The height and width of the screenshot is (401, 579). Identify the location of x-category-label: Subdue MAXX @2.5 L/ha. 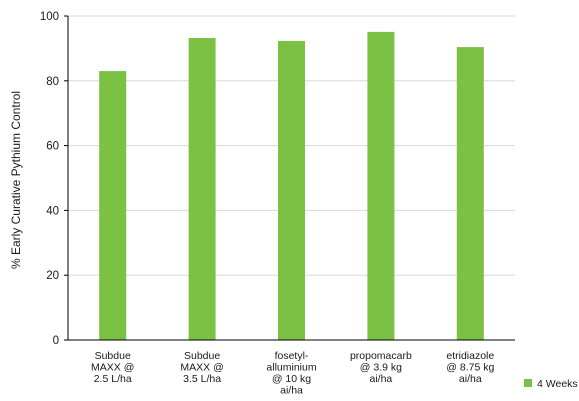
(112, 367).